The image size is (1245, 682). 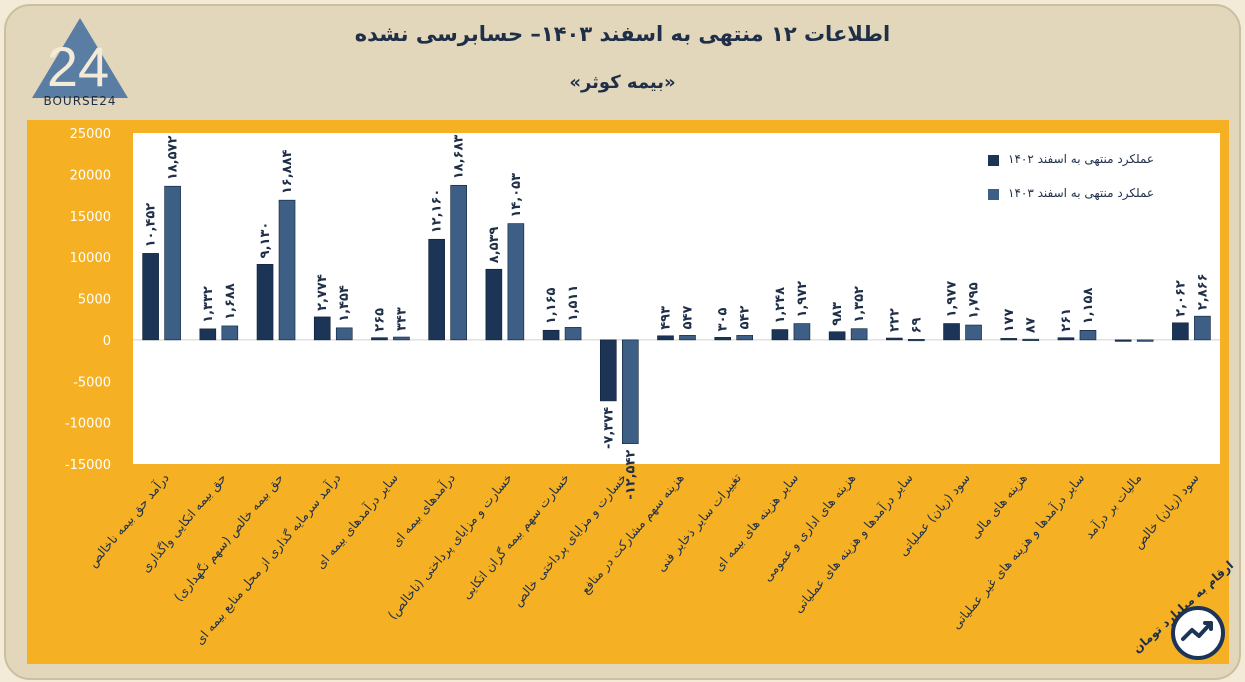 I want to click on data-label: -۷,۳۷۴, so click(x=608, y=428).